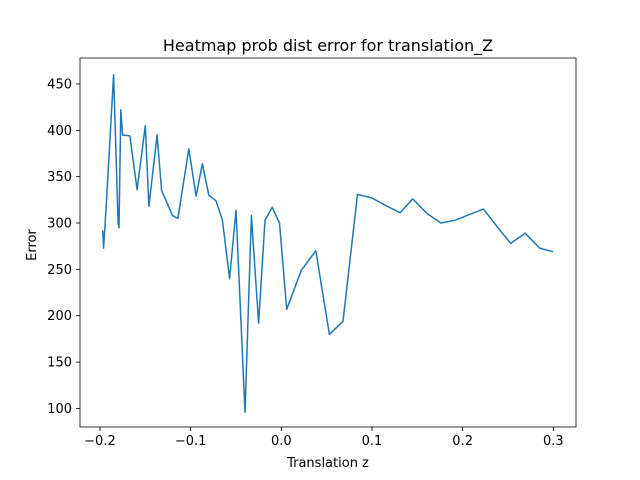 The width and height of the screenshot is (640, 480). What do you see at coordinates (59, 131) in the screenshot?
I see `y-tick-label: 400` at bounding box center [59, 131].